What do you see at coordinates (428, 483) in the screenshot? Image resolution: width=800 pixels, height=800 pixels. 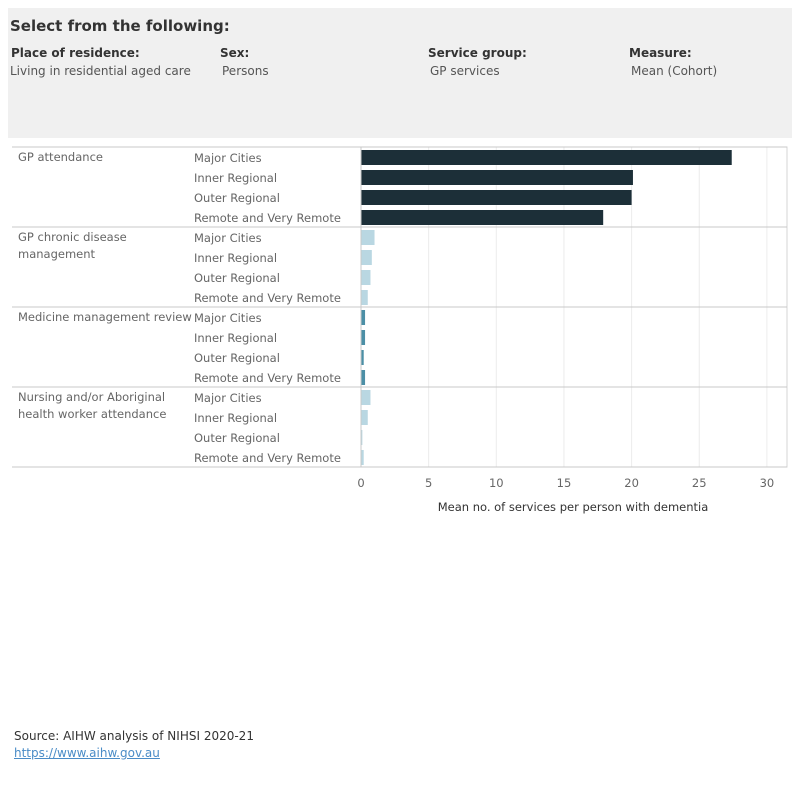 I see `x-tick-label: 5` at bounding box center [428, 483].